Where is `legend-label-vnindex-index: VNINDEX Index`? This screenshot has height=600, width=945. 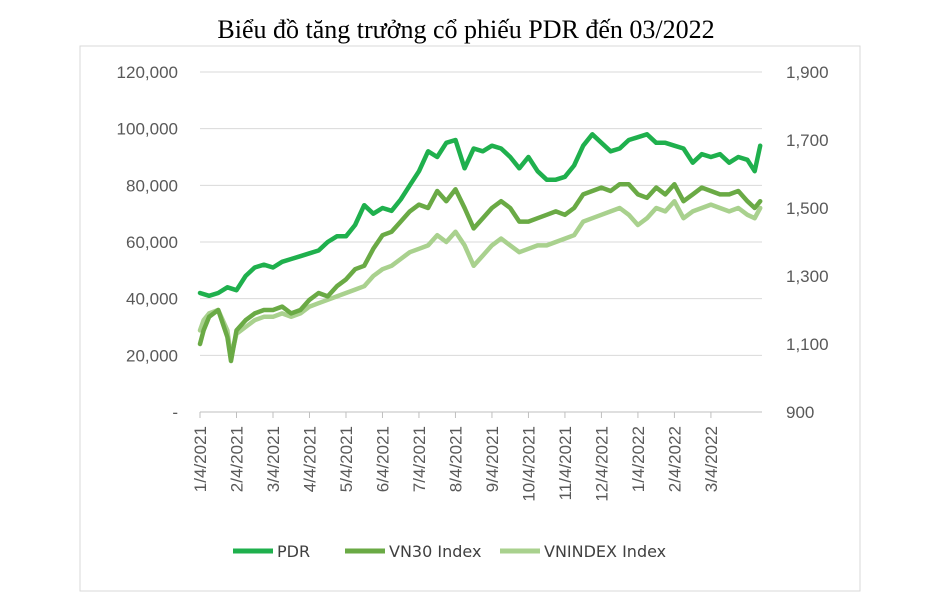 legend-label-vnindex-index: VNINDEX Index is located at coordinates (605, 551).